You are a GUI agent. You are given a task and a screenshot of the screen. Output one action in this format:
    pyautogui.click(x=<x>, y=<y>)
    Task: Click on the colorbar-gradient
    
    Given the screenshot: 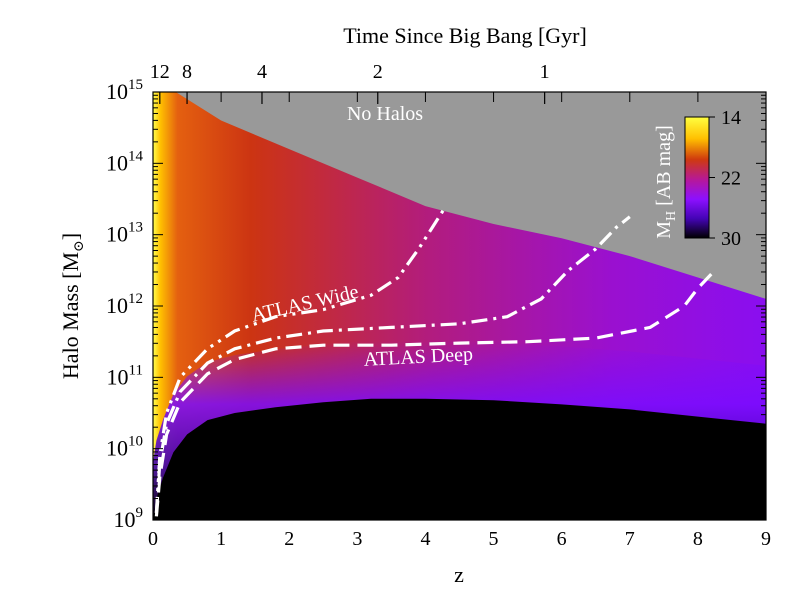 What is the action you would take?
    pyautogui.click(x=697, y=177)
    